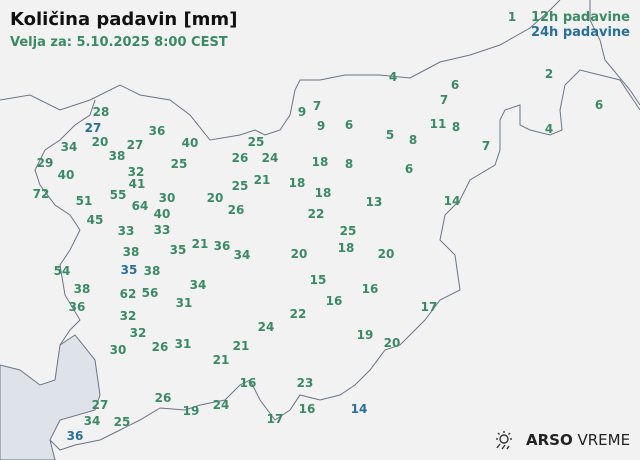  Describe the element at coordinates (438, 124) in the screenshot. I see `station-value-12h: 11` at that location.